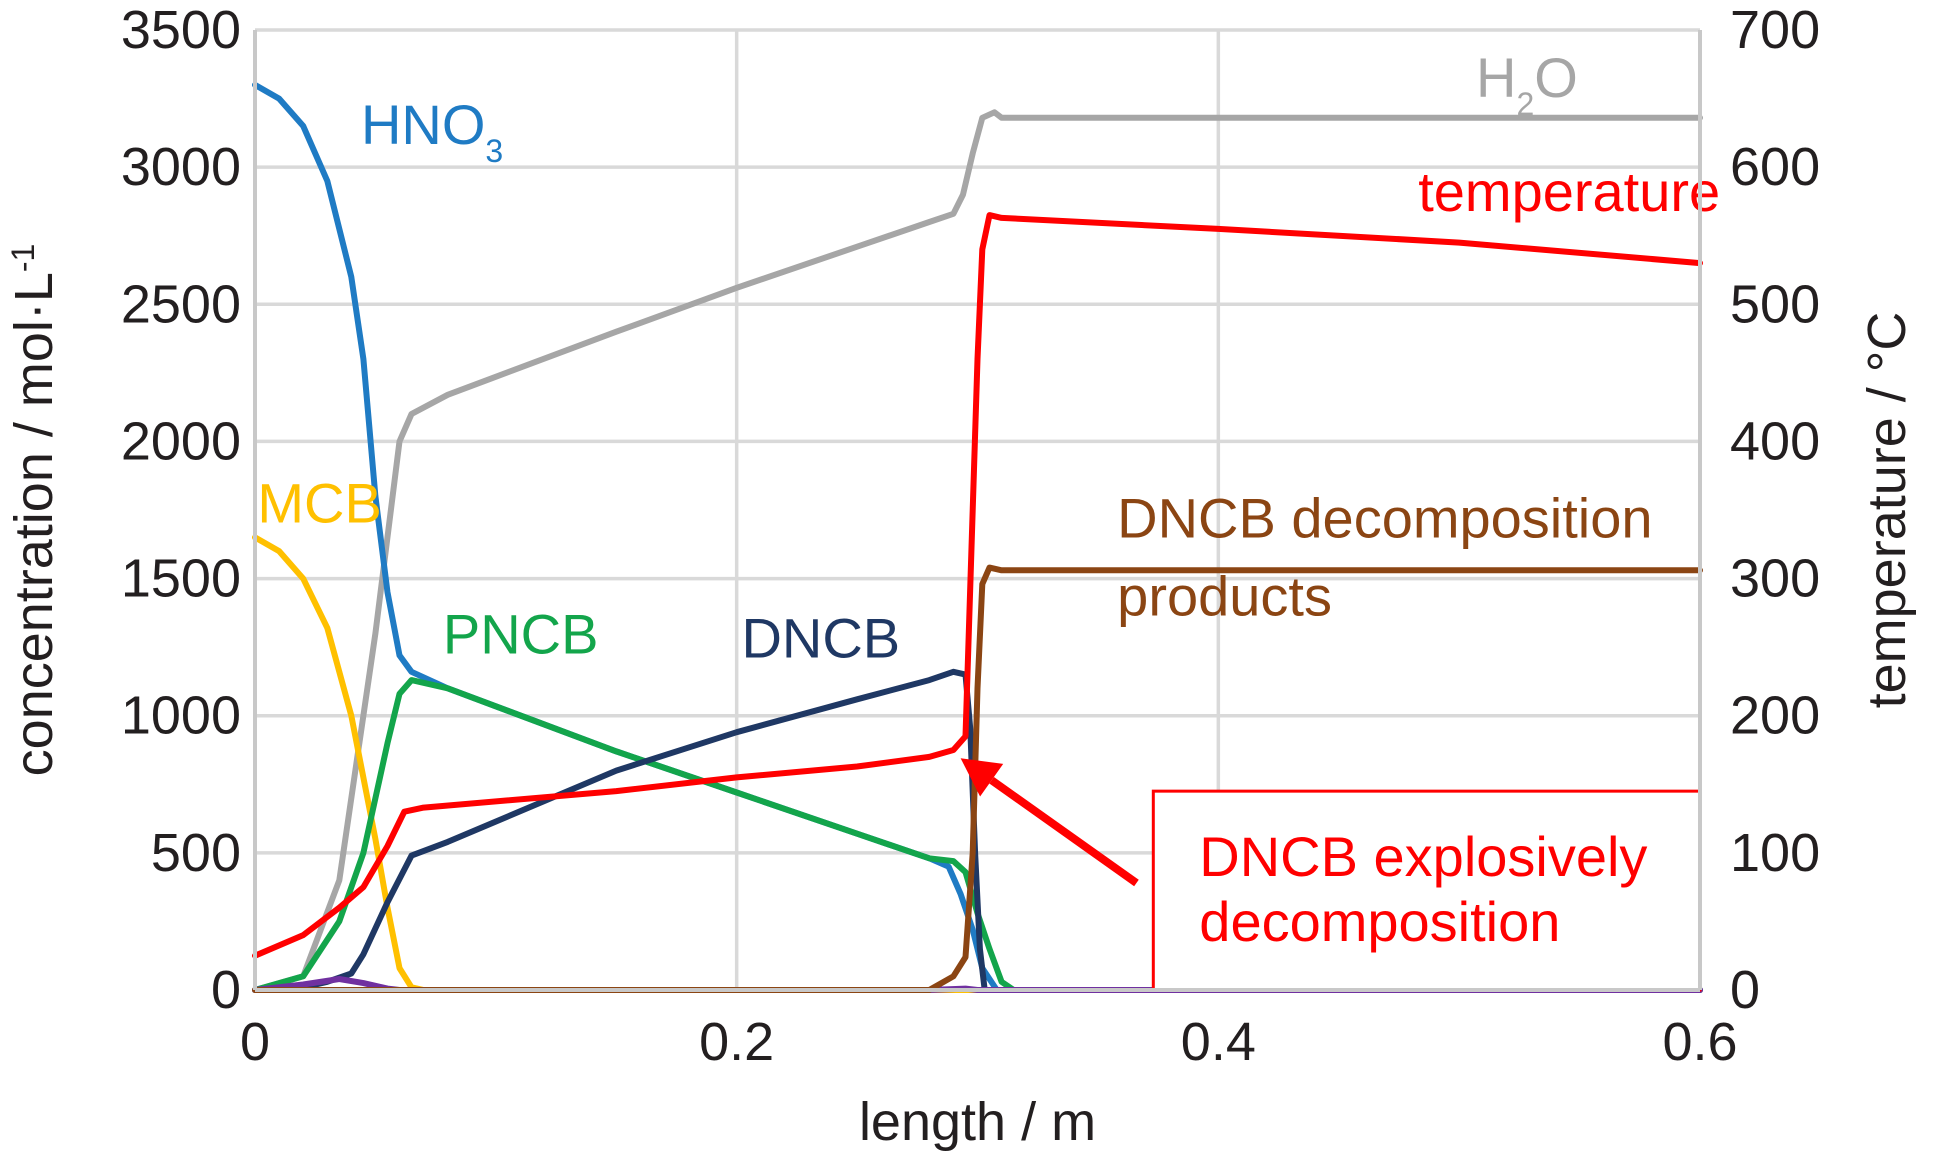 The width and height of the screenshot is (1936, 1158). What do you see at coordinates (1496, 77) in the screenshot?
I see `series-label-h2o-main: H` at bounding box center [1496, 77].